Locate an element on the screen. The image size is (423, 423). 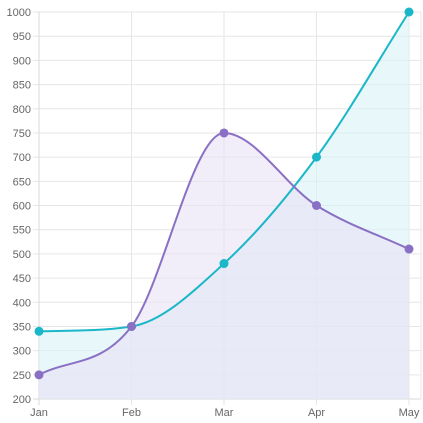
y-tick-label: 650 is located at coordinates (22, 182).